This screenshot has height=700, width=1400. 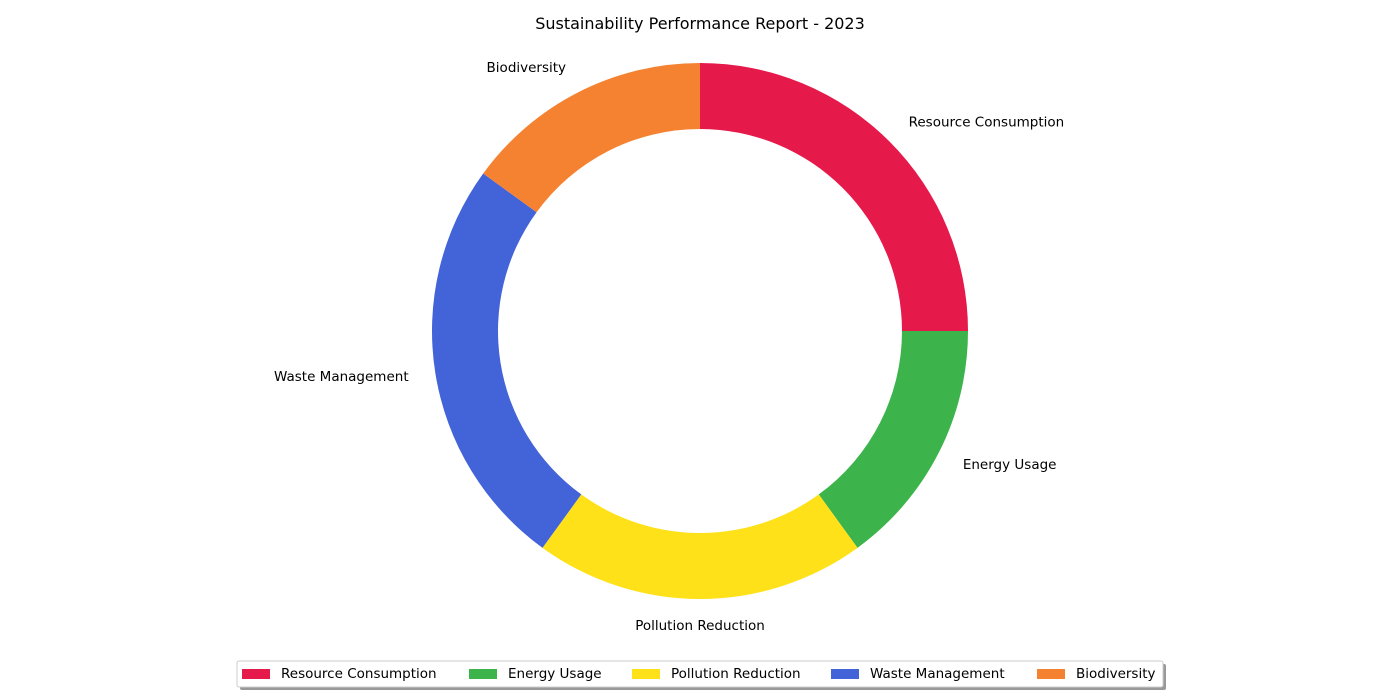 I want to click on slice-label-waste-management: Waste Management, so click(x=341, y=377).